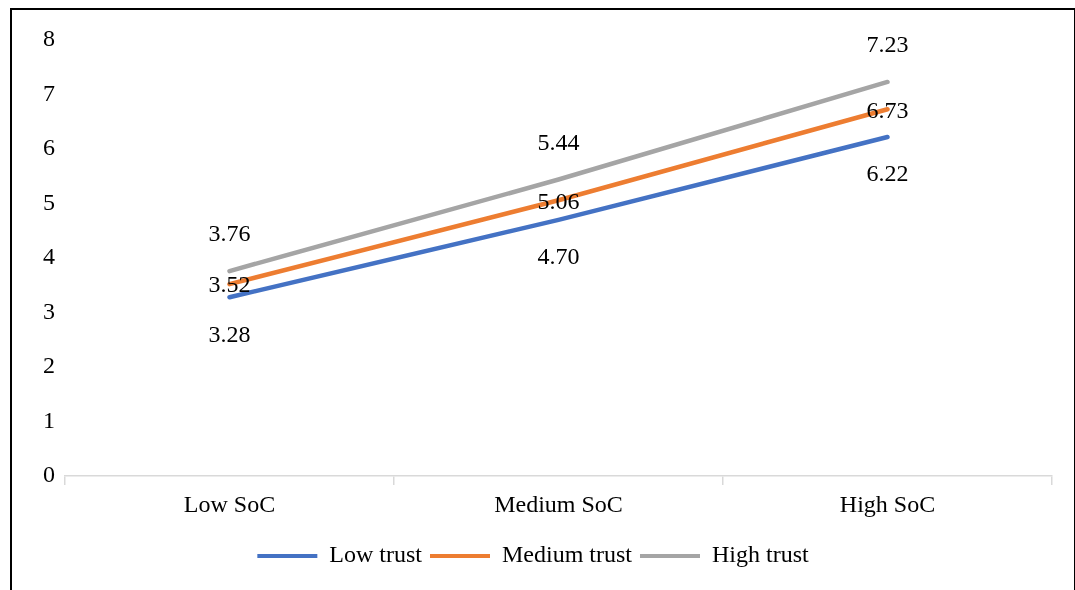 The width and height of the screenshot is (1075, 590). Describe the element at coordinates (49, 310) in the screenshot. I see `y-tick-label: 3` at that location.